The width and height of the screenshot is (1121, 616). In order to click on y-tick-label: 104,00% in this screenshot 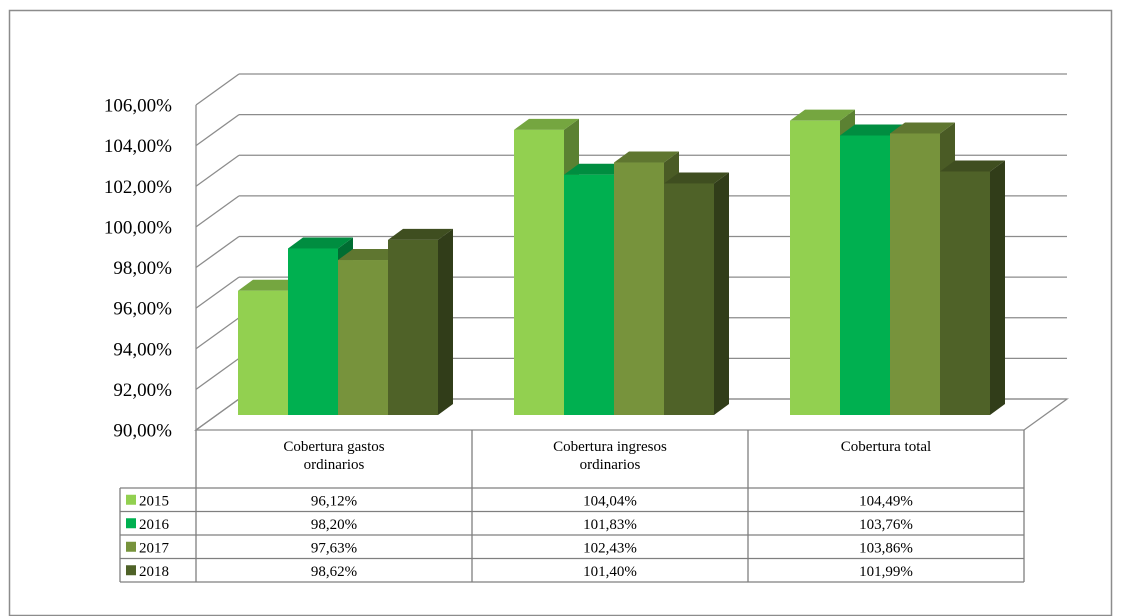, I will do `click(138, 146)`.